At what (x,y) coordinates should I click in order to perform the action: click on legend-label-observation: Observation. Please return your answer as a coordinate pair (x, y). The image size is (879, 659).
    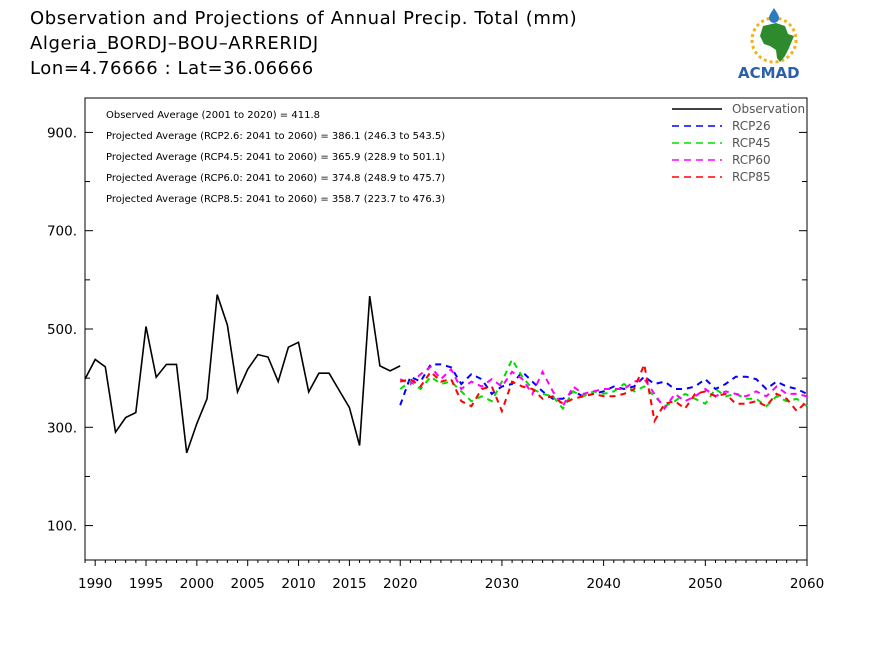
    Looking at the image, I should click on (768, 109).